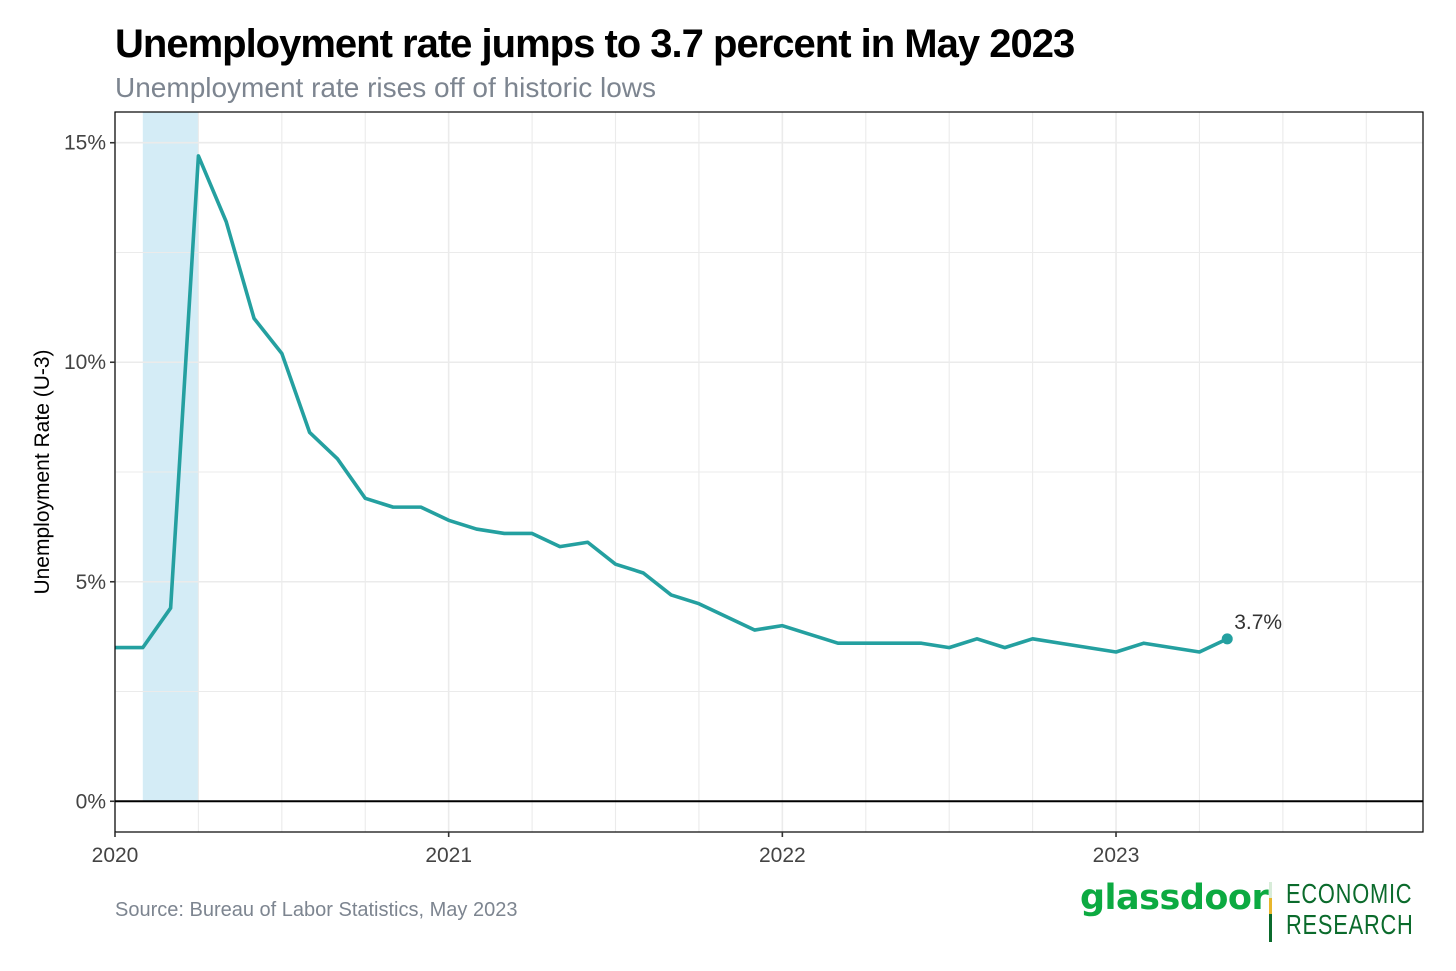 This screenshot has width=1456, height=971. What do you see at coordinates (1174, 898) in the screenshot?
I see `logo-brand-wordmark: glassdoor` at bounding box center [1174, 898].